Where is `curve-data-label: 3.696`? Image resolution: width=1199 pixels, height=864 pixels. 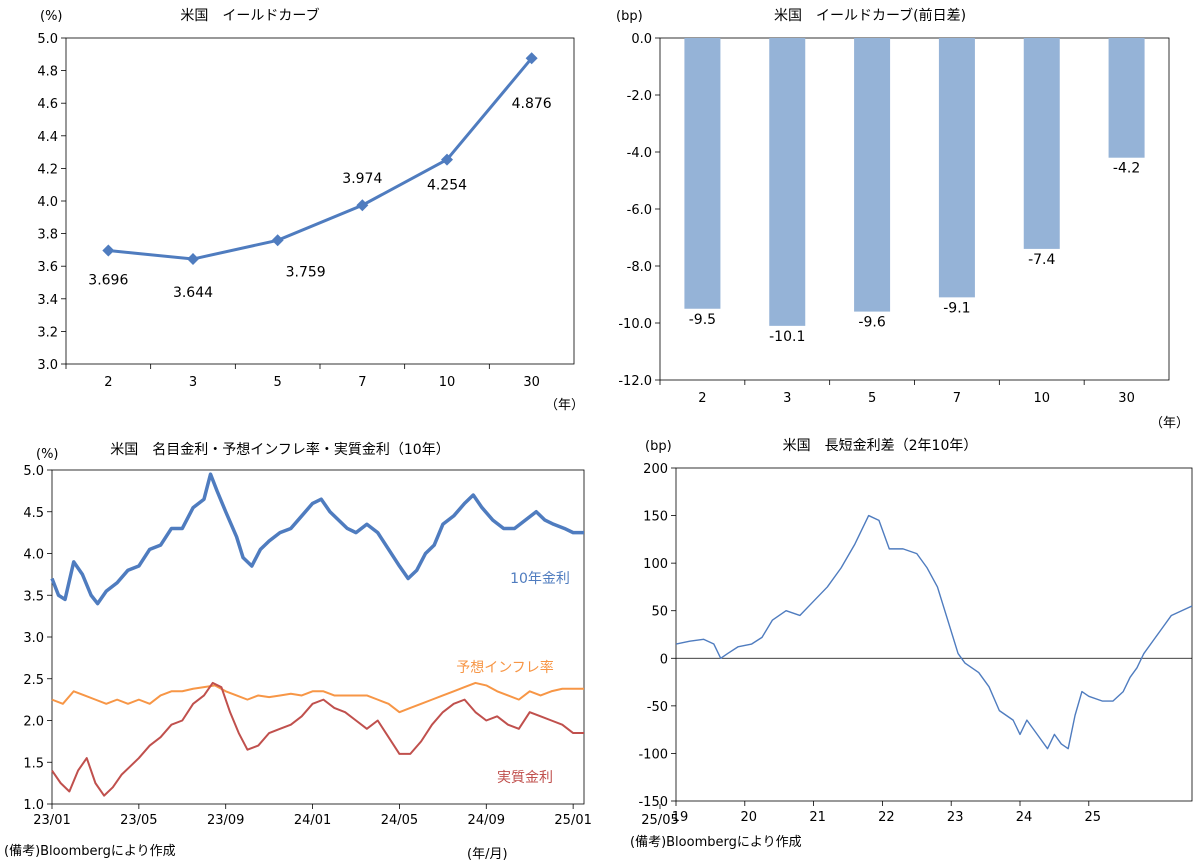 curve-data-label: 3.696 is located at coordinates (108, 281).